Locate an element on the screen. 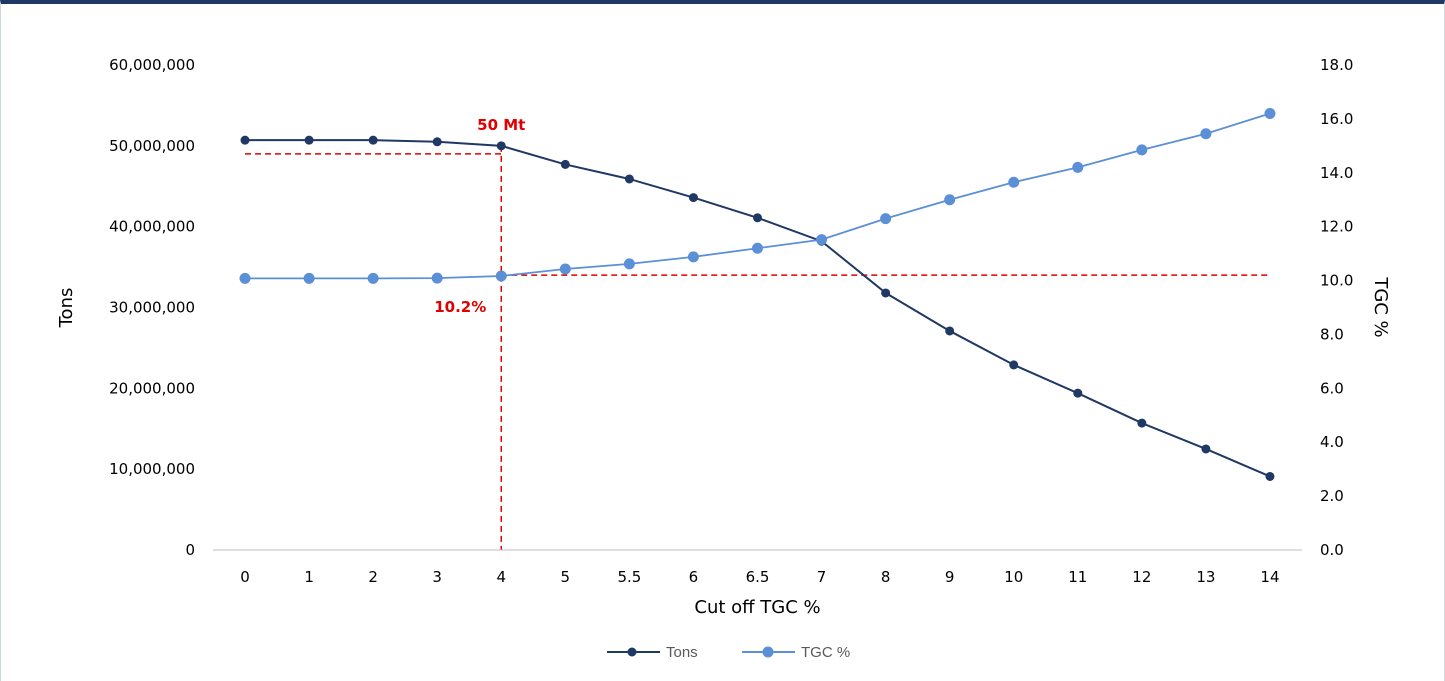  left-y-tick-label: 30,000,000 is located at coordinates (152, 308).